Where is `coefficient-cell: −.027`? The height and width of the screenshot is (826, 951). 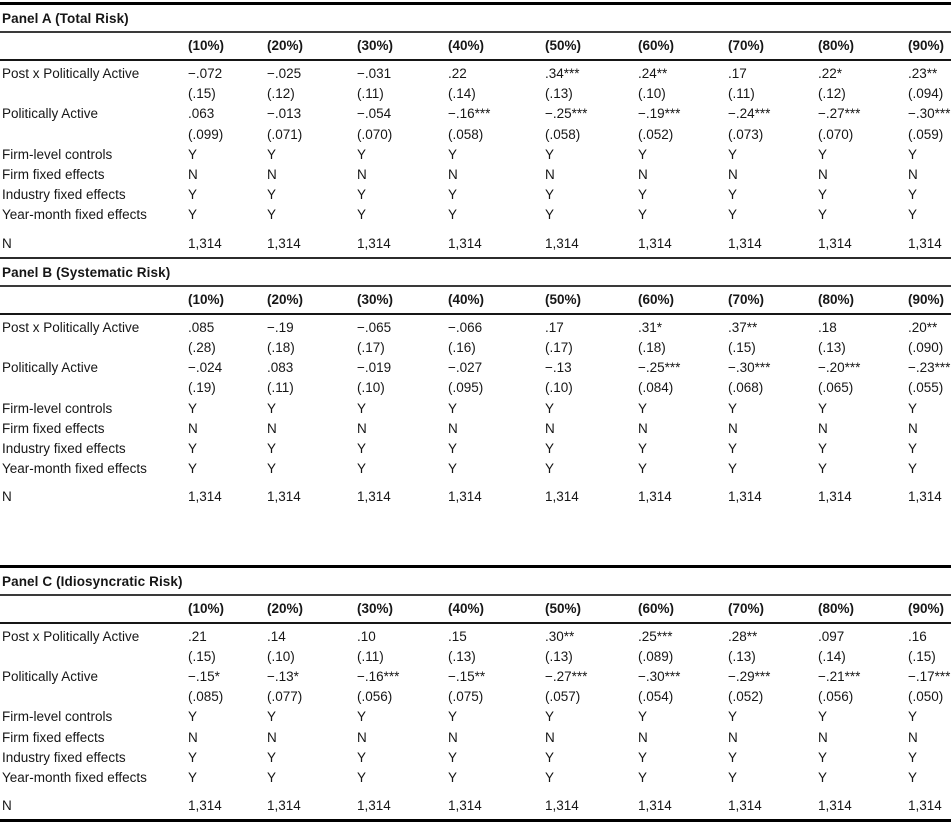 coefficient-cell: −.027 is located at coordinates (465, 368).